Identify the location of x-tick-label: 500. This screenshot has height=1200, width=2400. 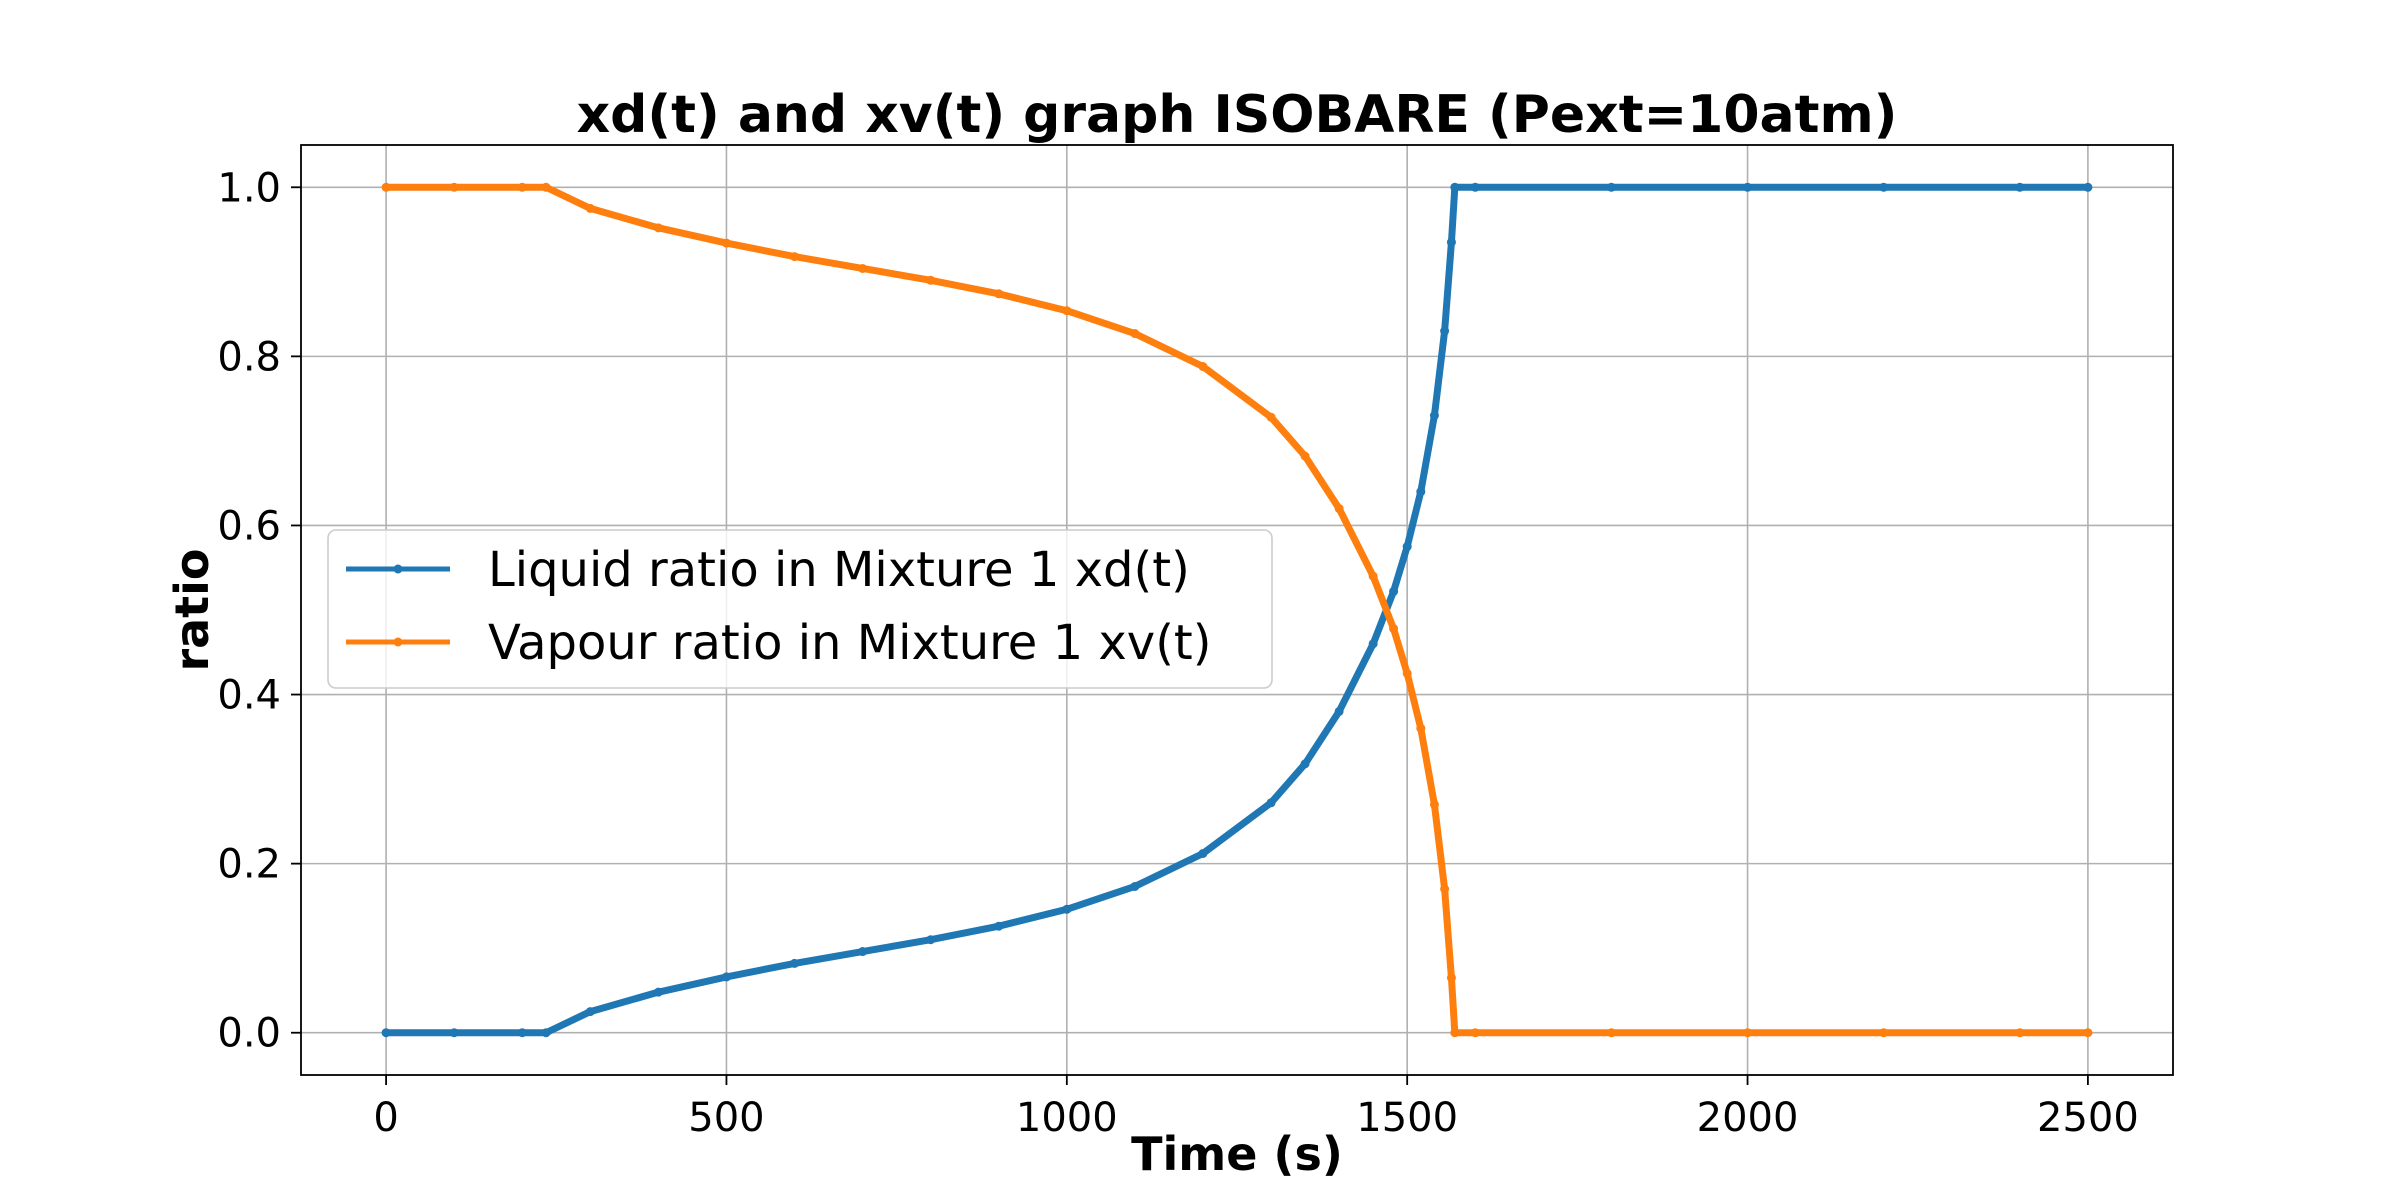
(726, 1118).